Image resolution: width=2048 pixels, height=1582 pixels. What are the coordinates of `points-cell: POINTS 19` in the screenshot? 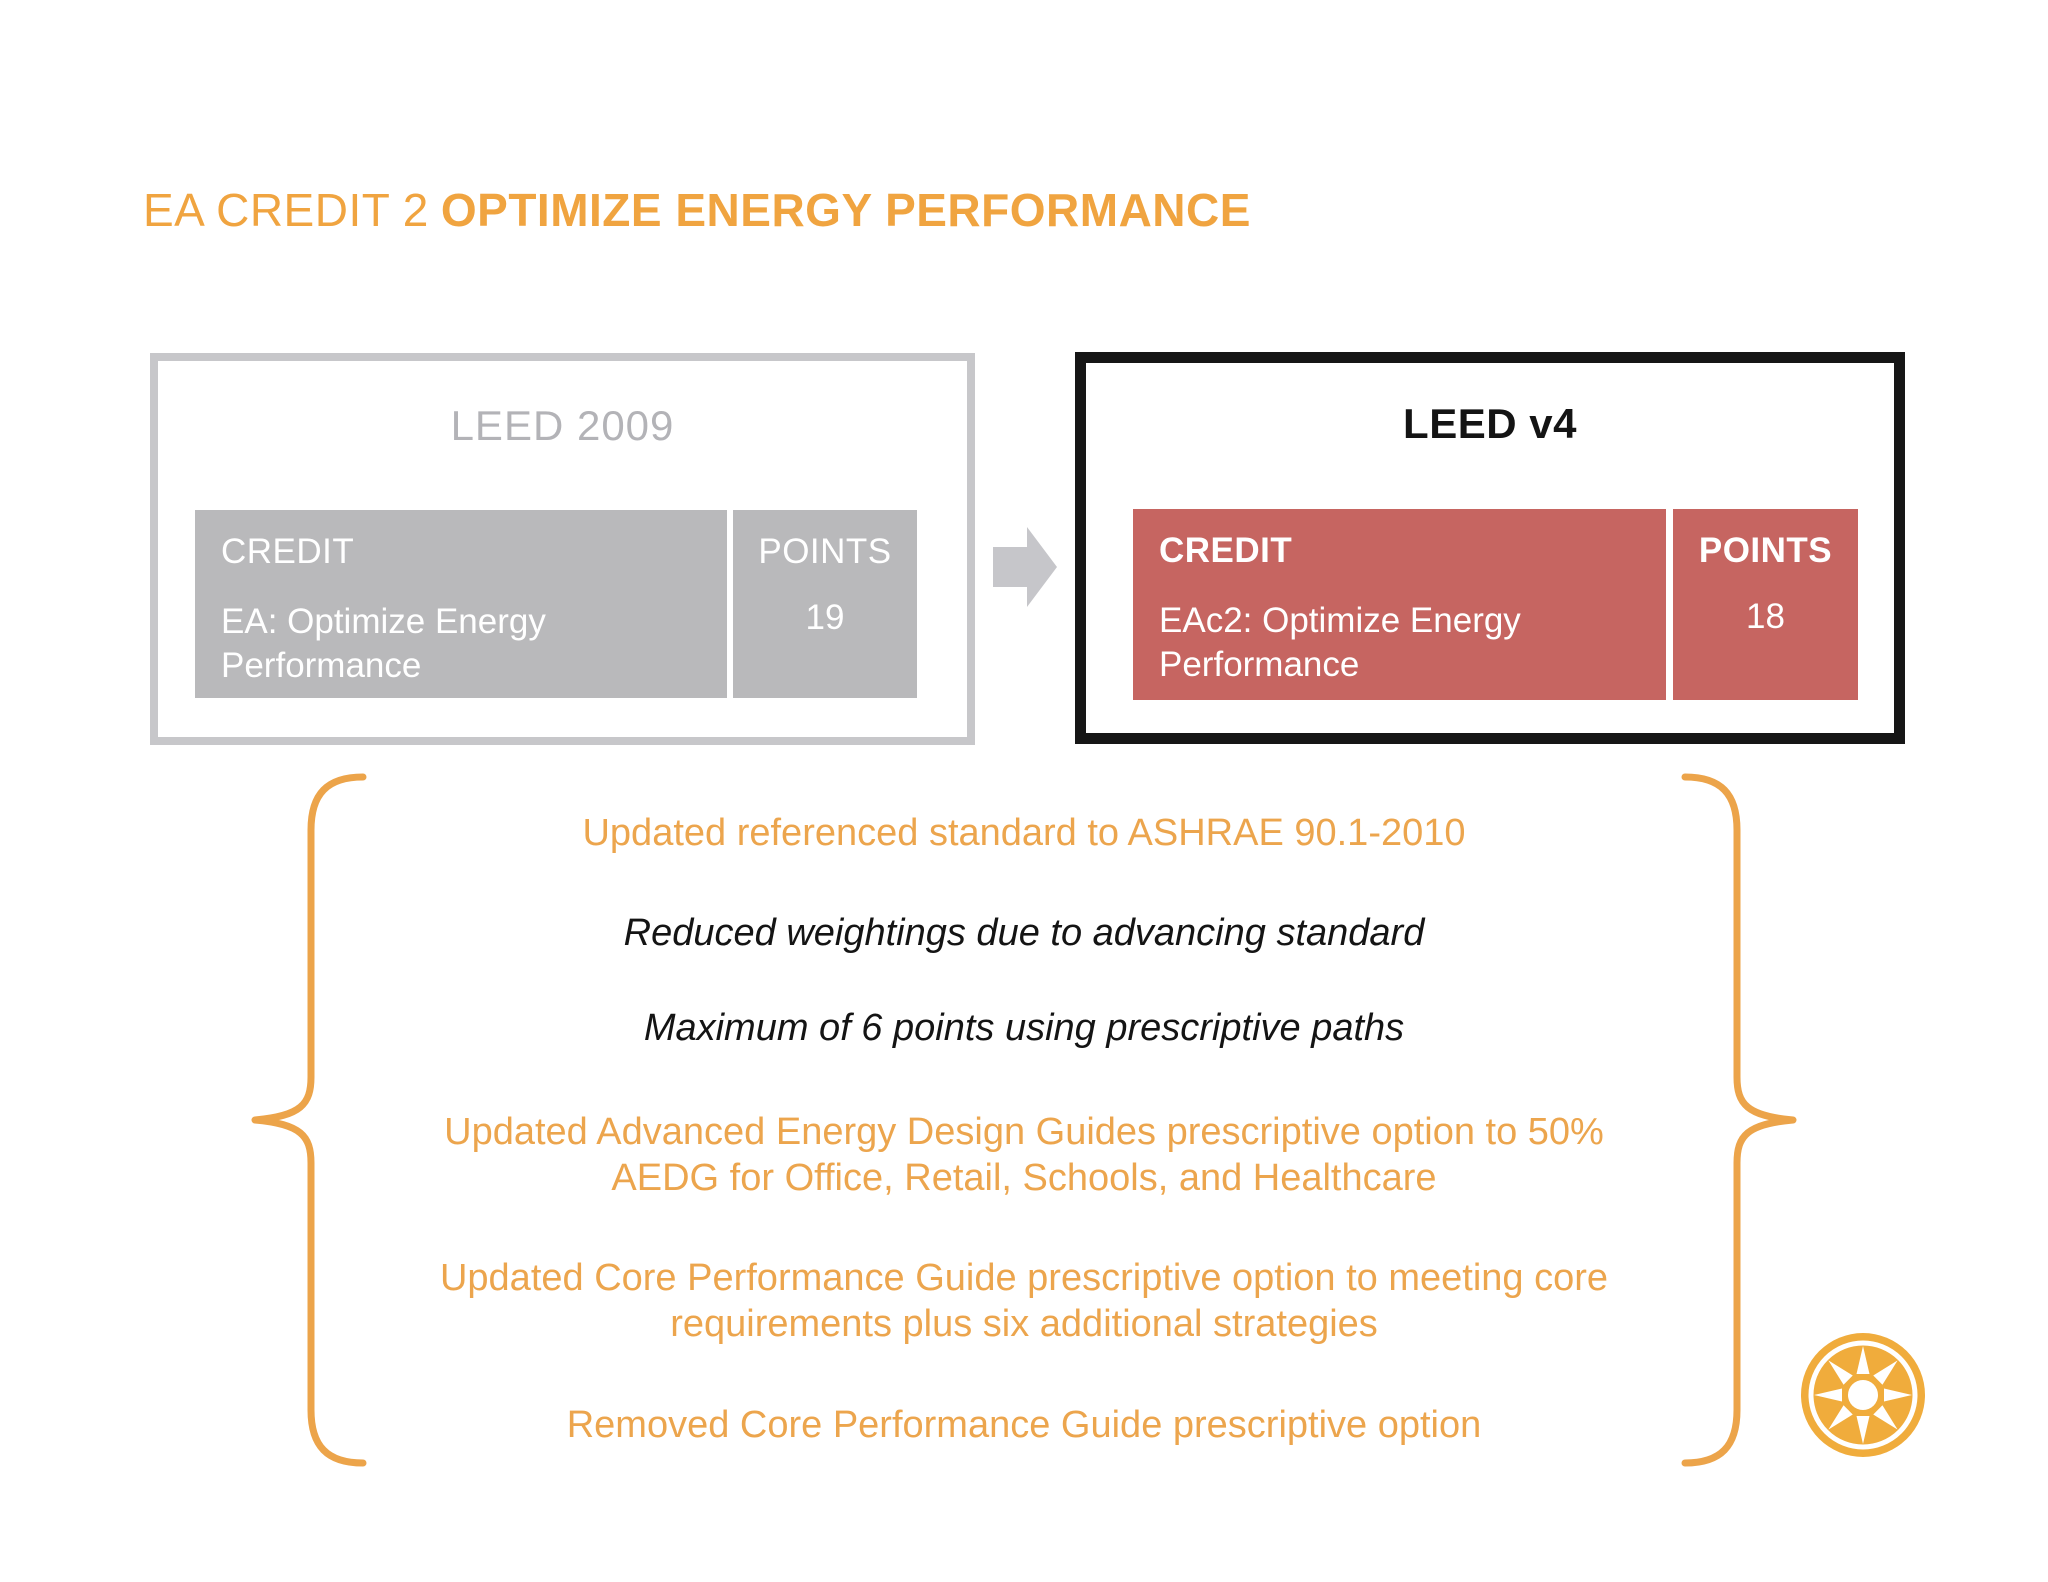 It's located at (825, 604).